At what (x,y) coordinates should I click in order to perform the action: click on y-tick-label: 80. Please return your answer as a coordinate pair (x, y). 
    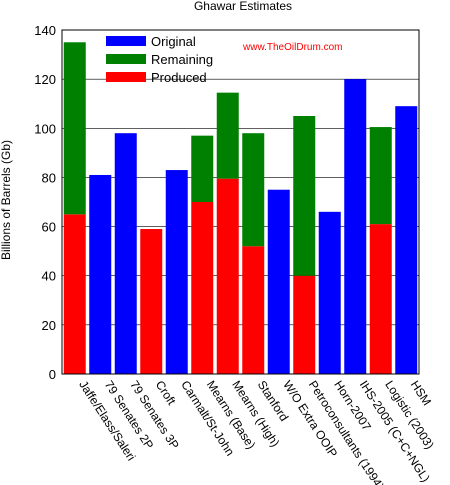
    Looking at the image, I should click on (49, 177).